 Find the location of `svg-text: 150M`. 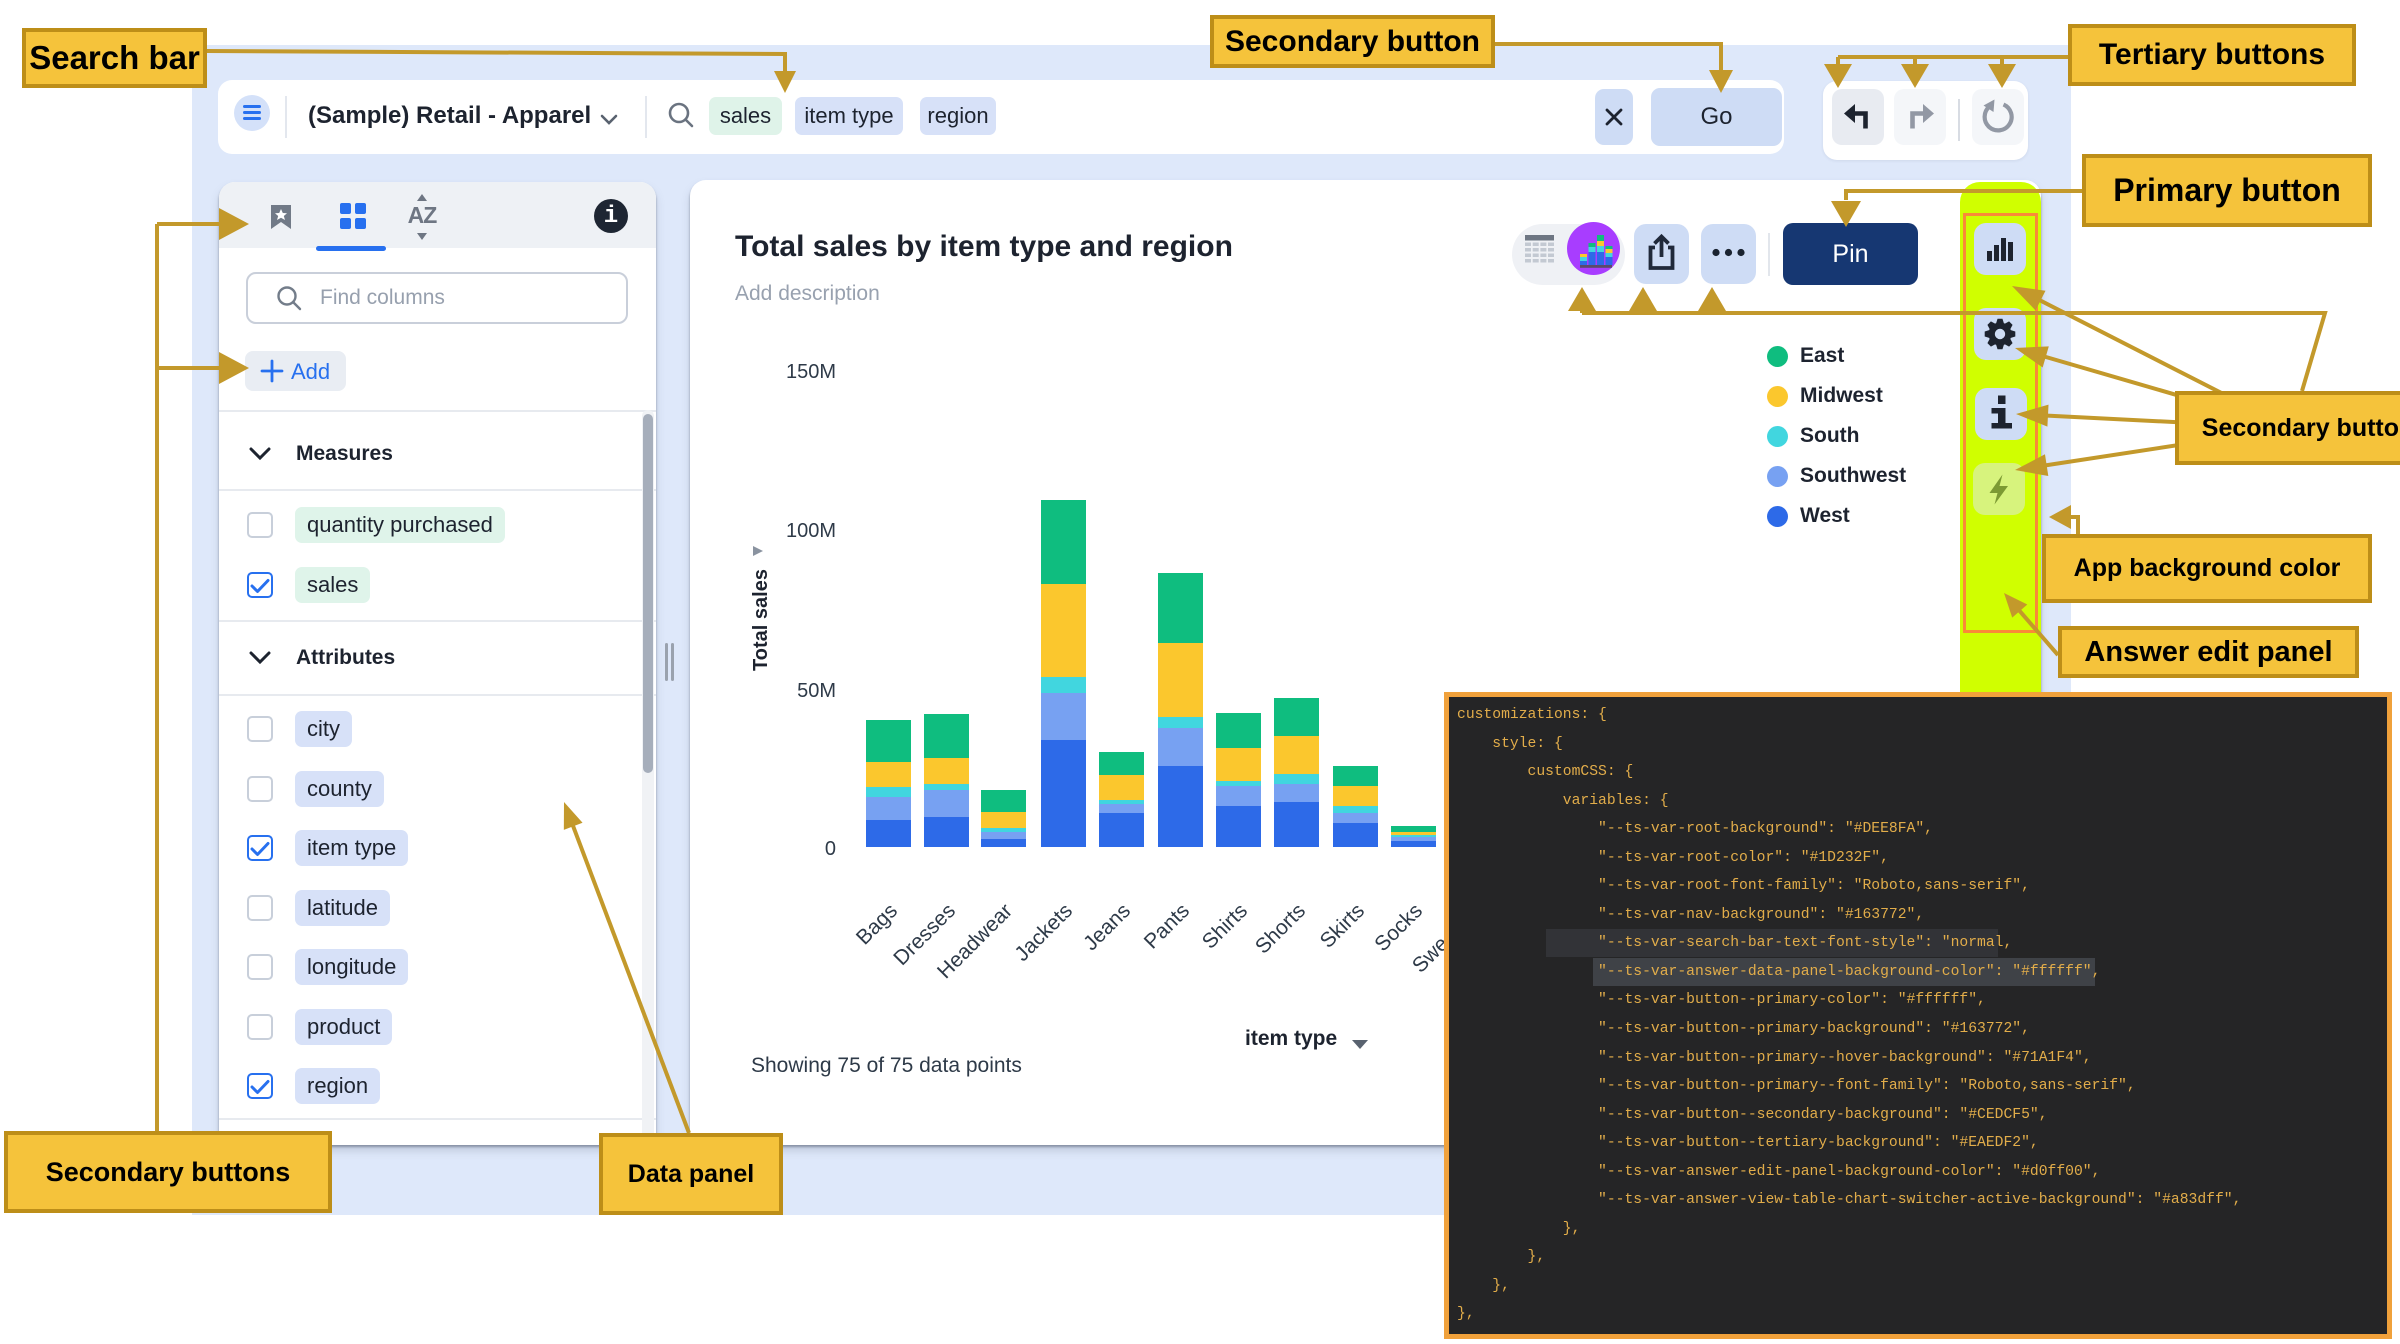

svg-text: 150M is located at coordinates (811, 372).